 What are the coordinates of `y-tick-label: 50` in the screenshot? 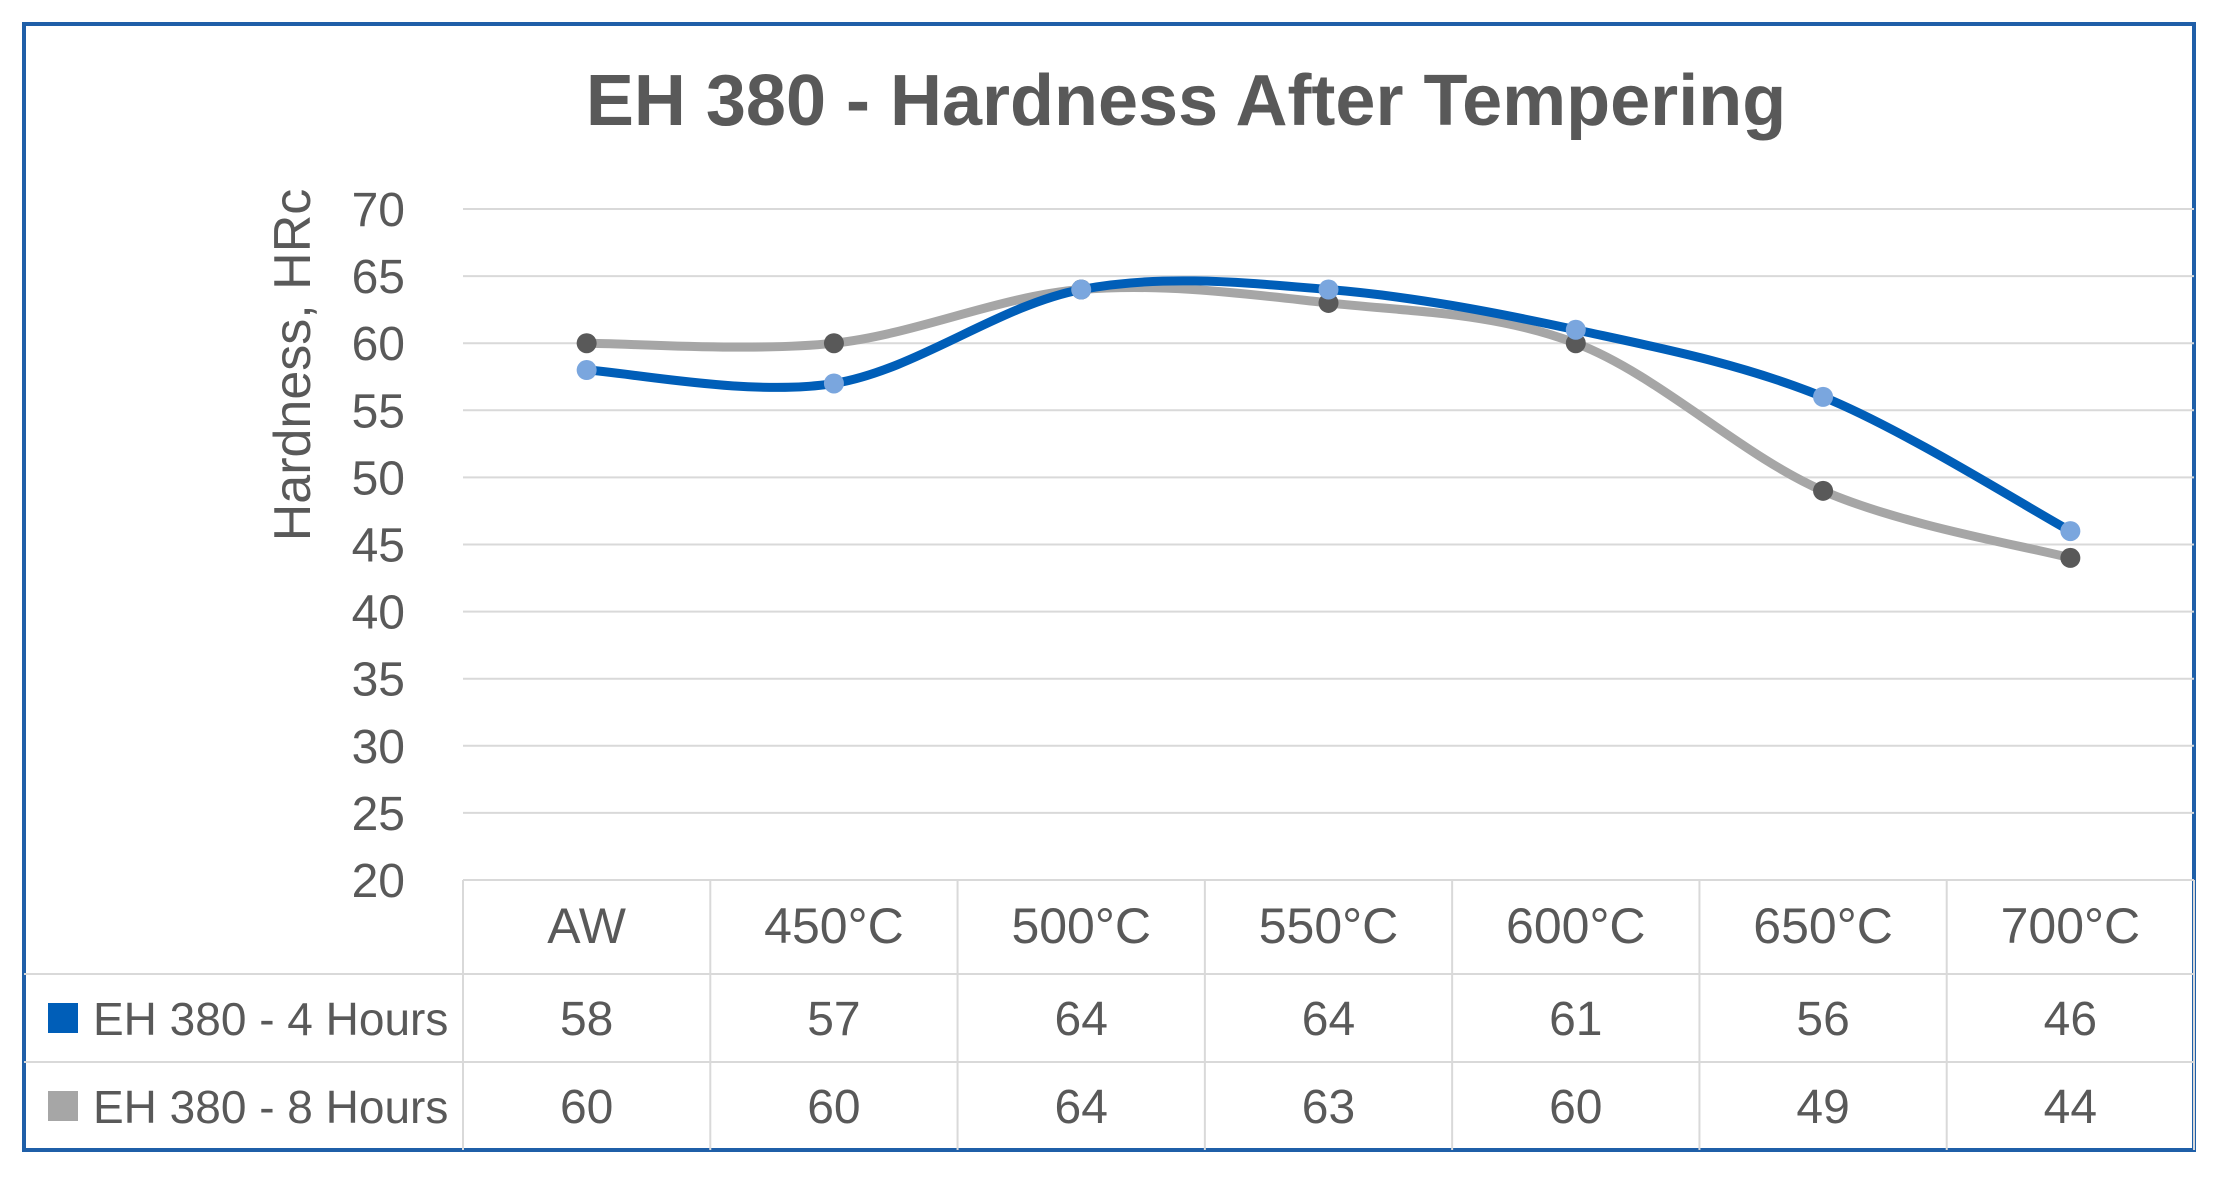 It's located at (378, 478).